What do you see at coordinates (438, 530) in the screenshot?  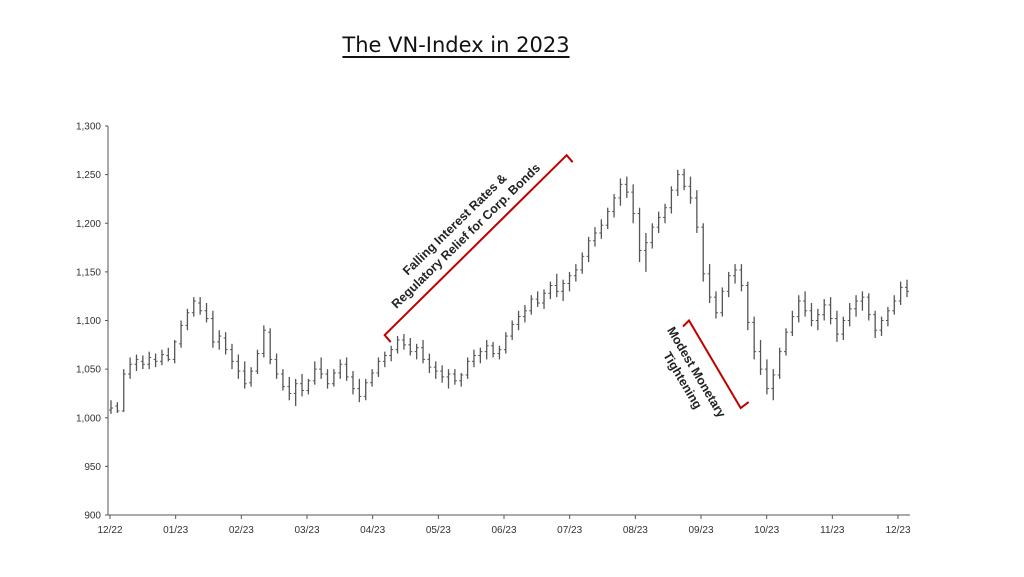 I see `x-tick-label: 05/23` at bounding box center [438, 530].